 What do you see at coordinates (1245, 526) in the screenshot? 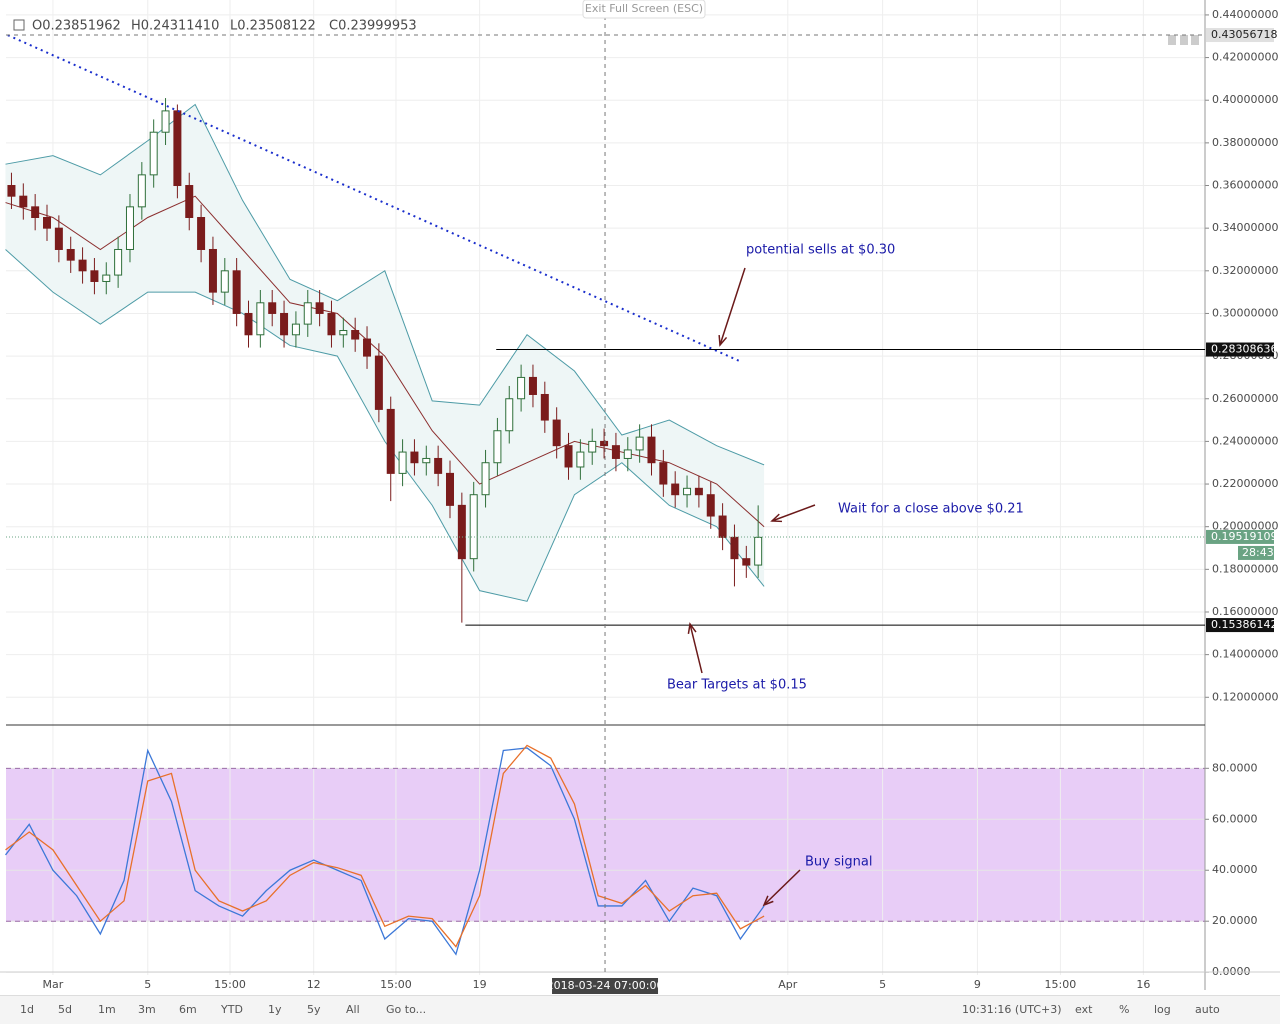
I see `y-tick-label: 0.20000000` at bounding box center [1245, 526].